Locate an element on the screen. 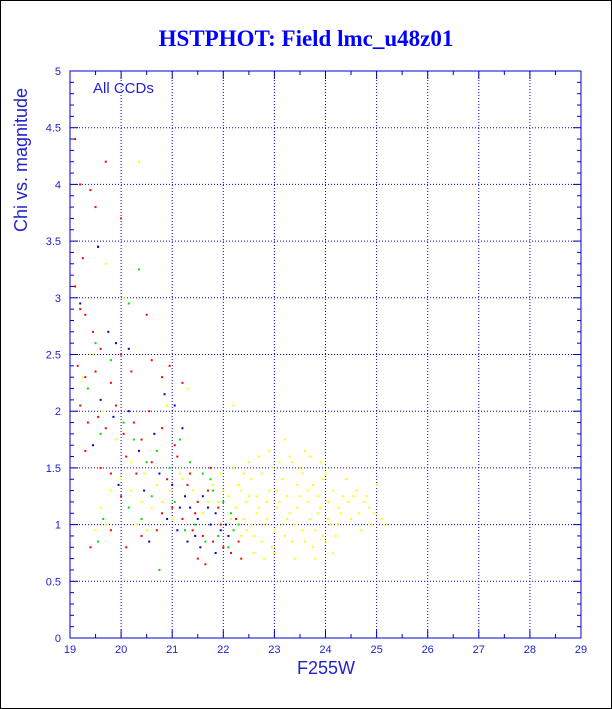 The image size is (612, 709). x-tick-label: 25 is located at coordinates (376, 650).